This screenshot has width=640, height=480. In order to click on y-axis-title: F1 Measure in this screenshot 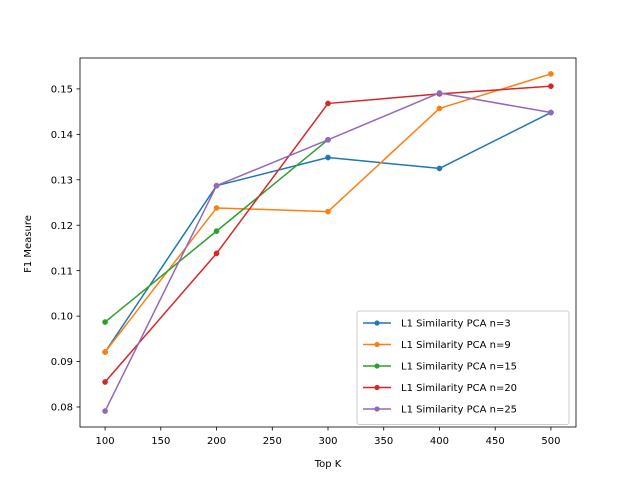, I will do `click(28, 244)`.